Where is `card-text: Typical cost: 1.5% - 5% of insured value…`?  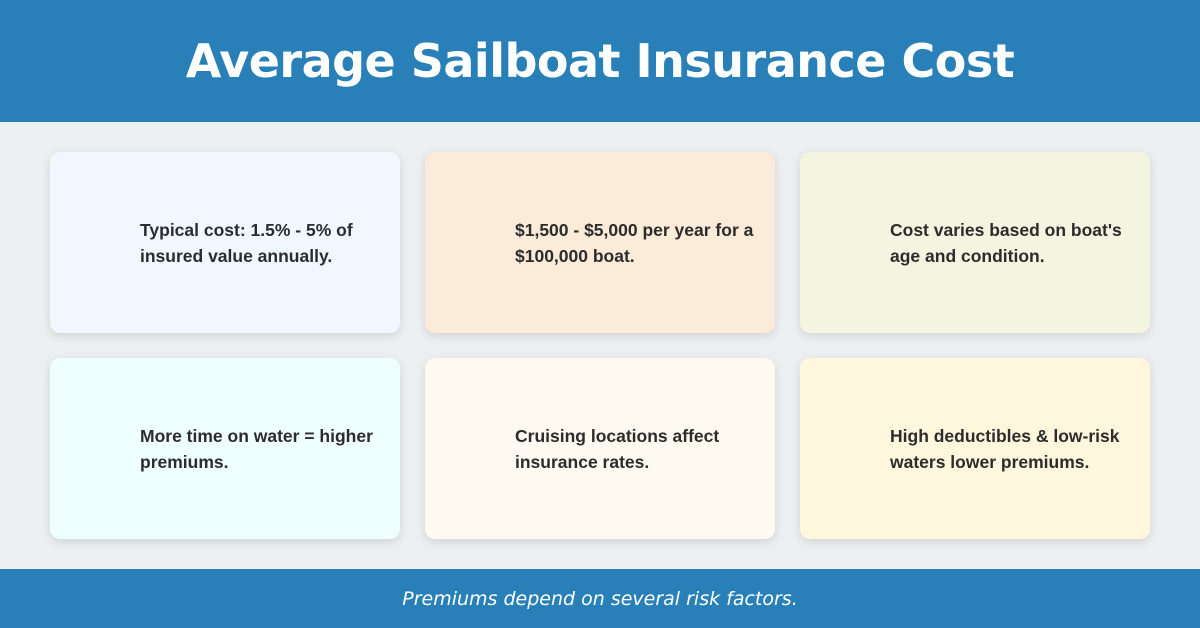 card-text: Typical cost: 1.5% - 5% of insured value… is located at coordinates (246, 242).